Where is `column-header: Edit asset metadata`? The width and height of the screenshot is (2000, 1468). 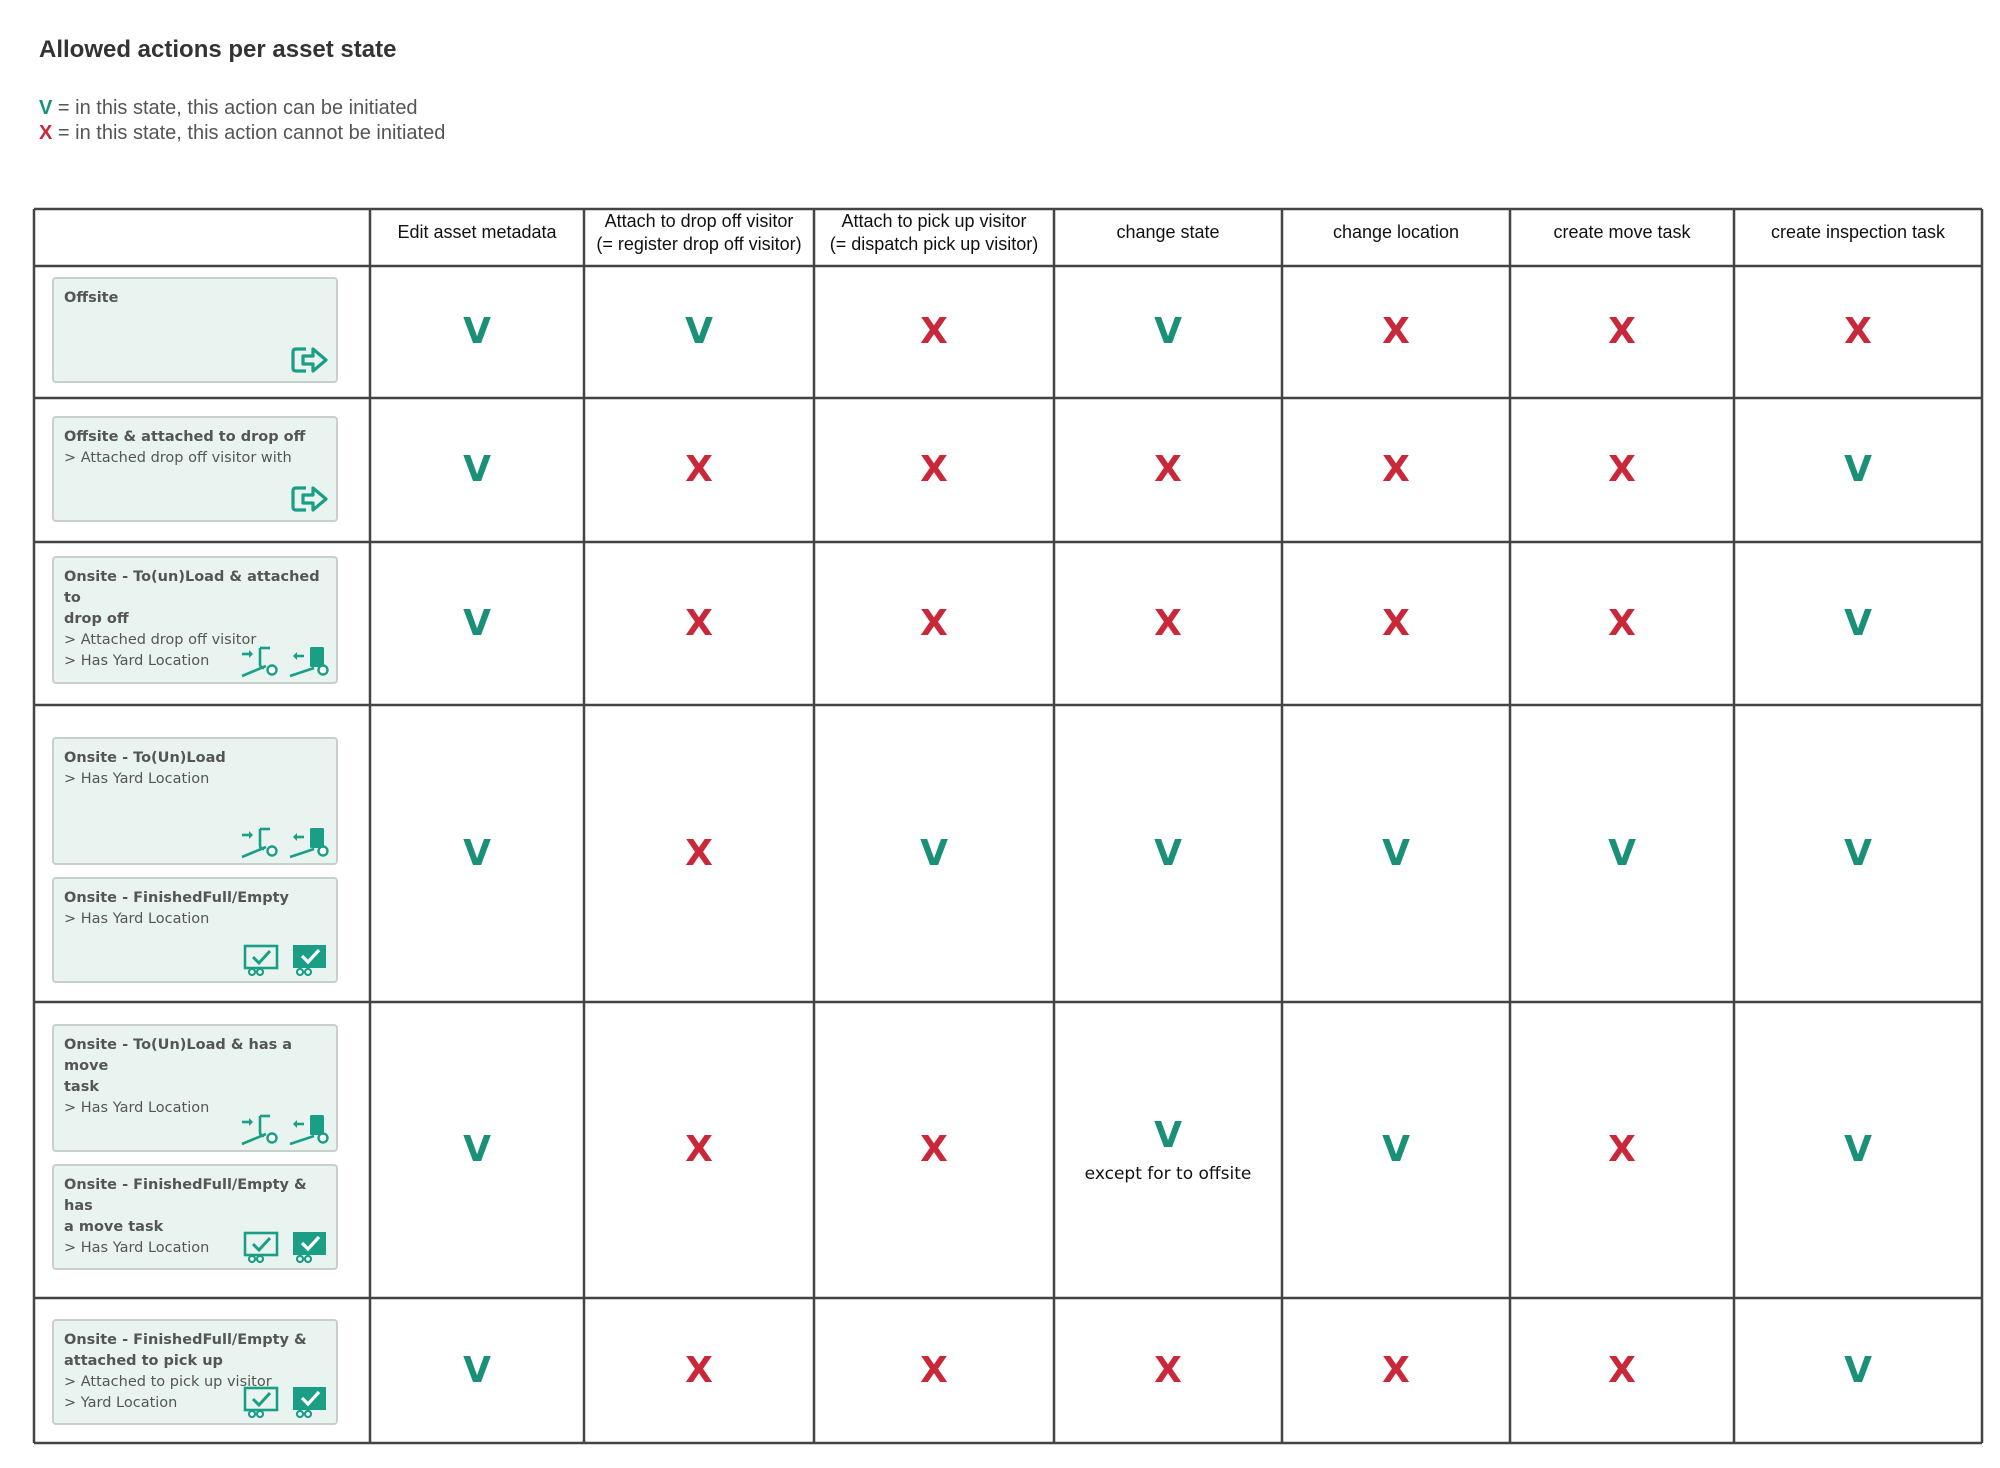 column-header: Edit asset metadata is located at coordinates (477, 232).